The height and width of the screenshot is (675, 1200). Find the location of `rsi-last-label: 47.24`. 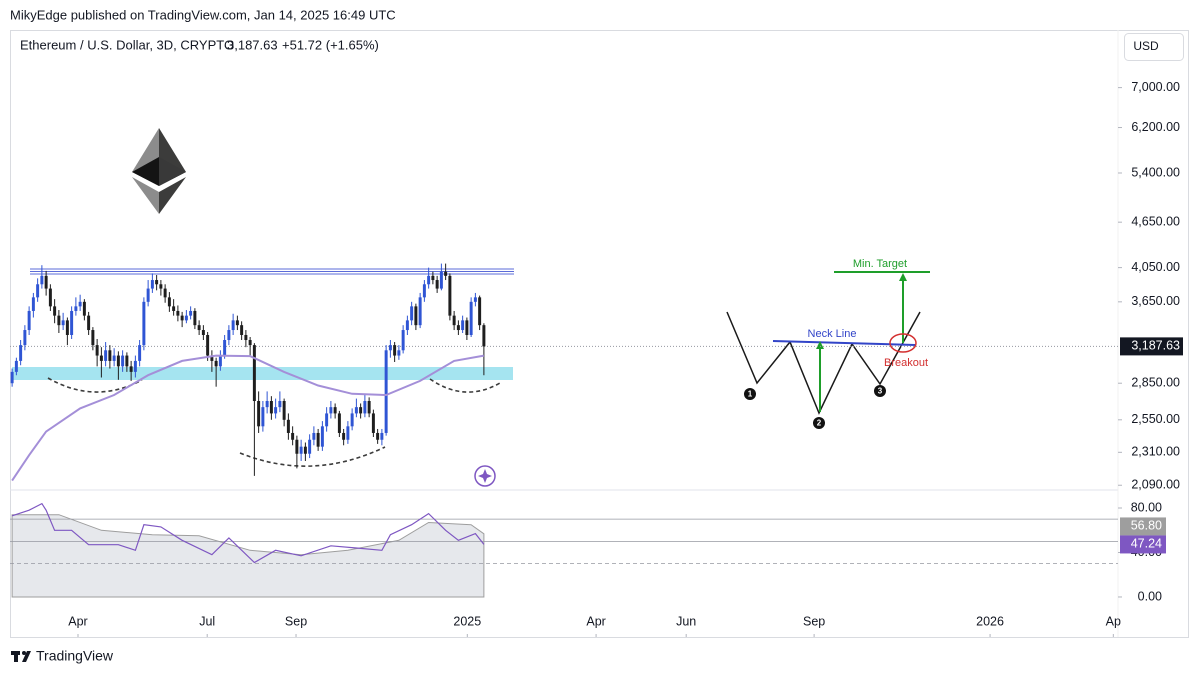

rsi-last-label: 47.24 is located at coordinates (1146, 544).